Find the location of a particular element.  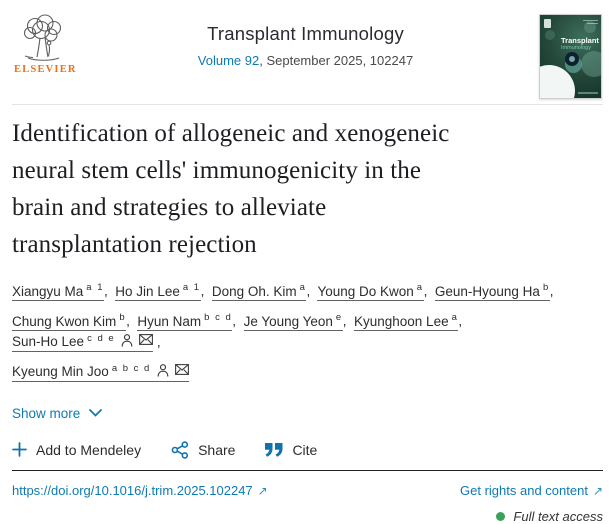

author-link: Young Do Kwon a is located at coordinates (370, 291).